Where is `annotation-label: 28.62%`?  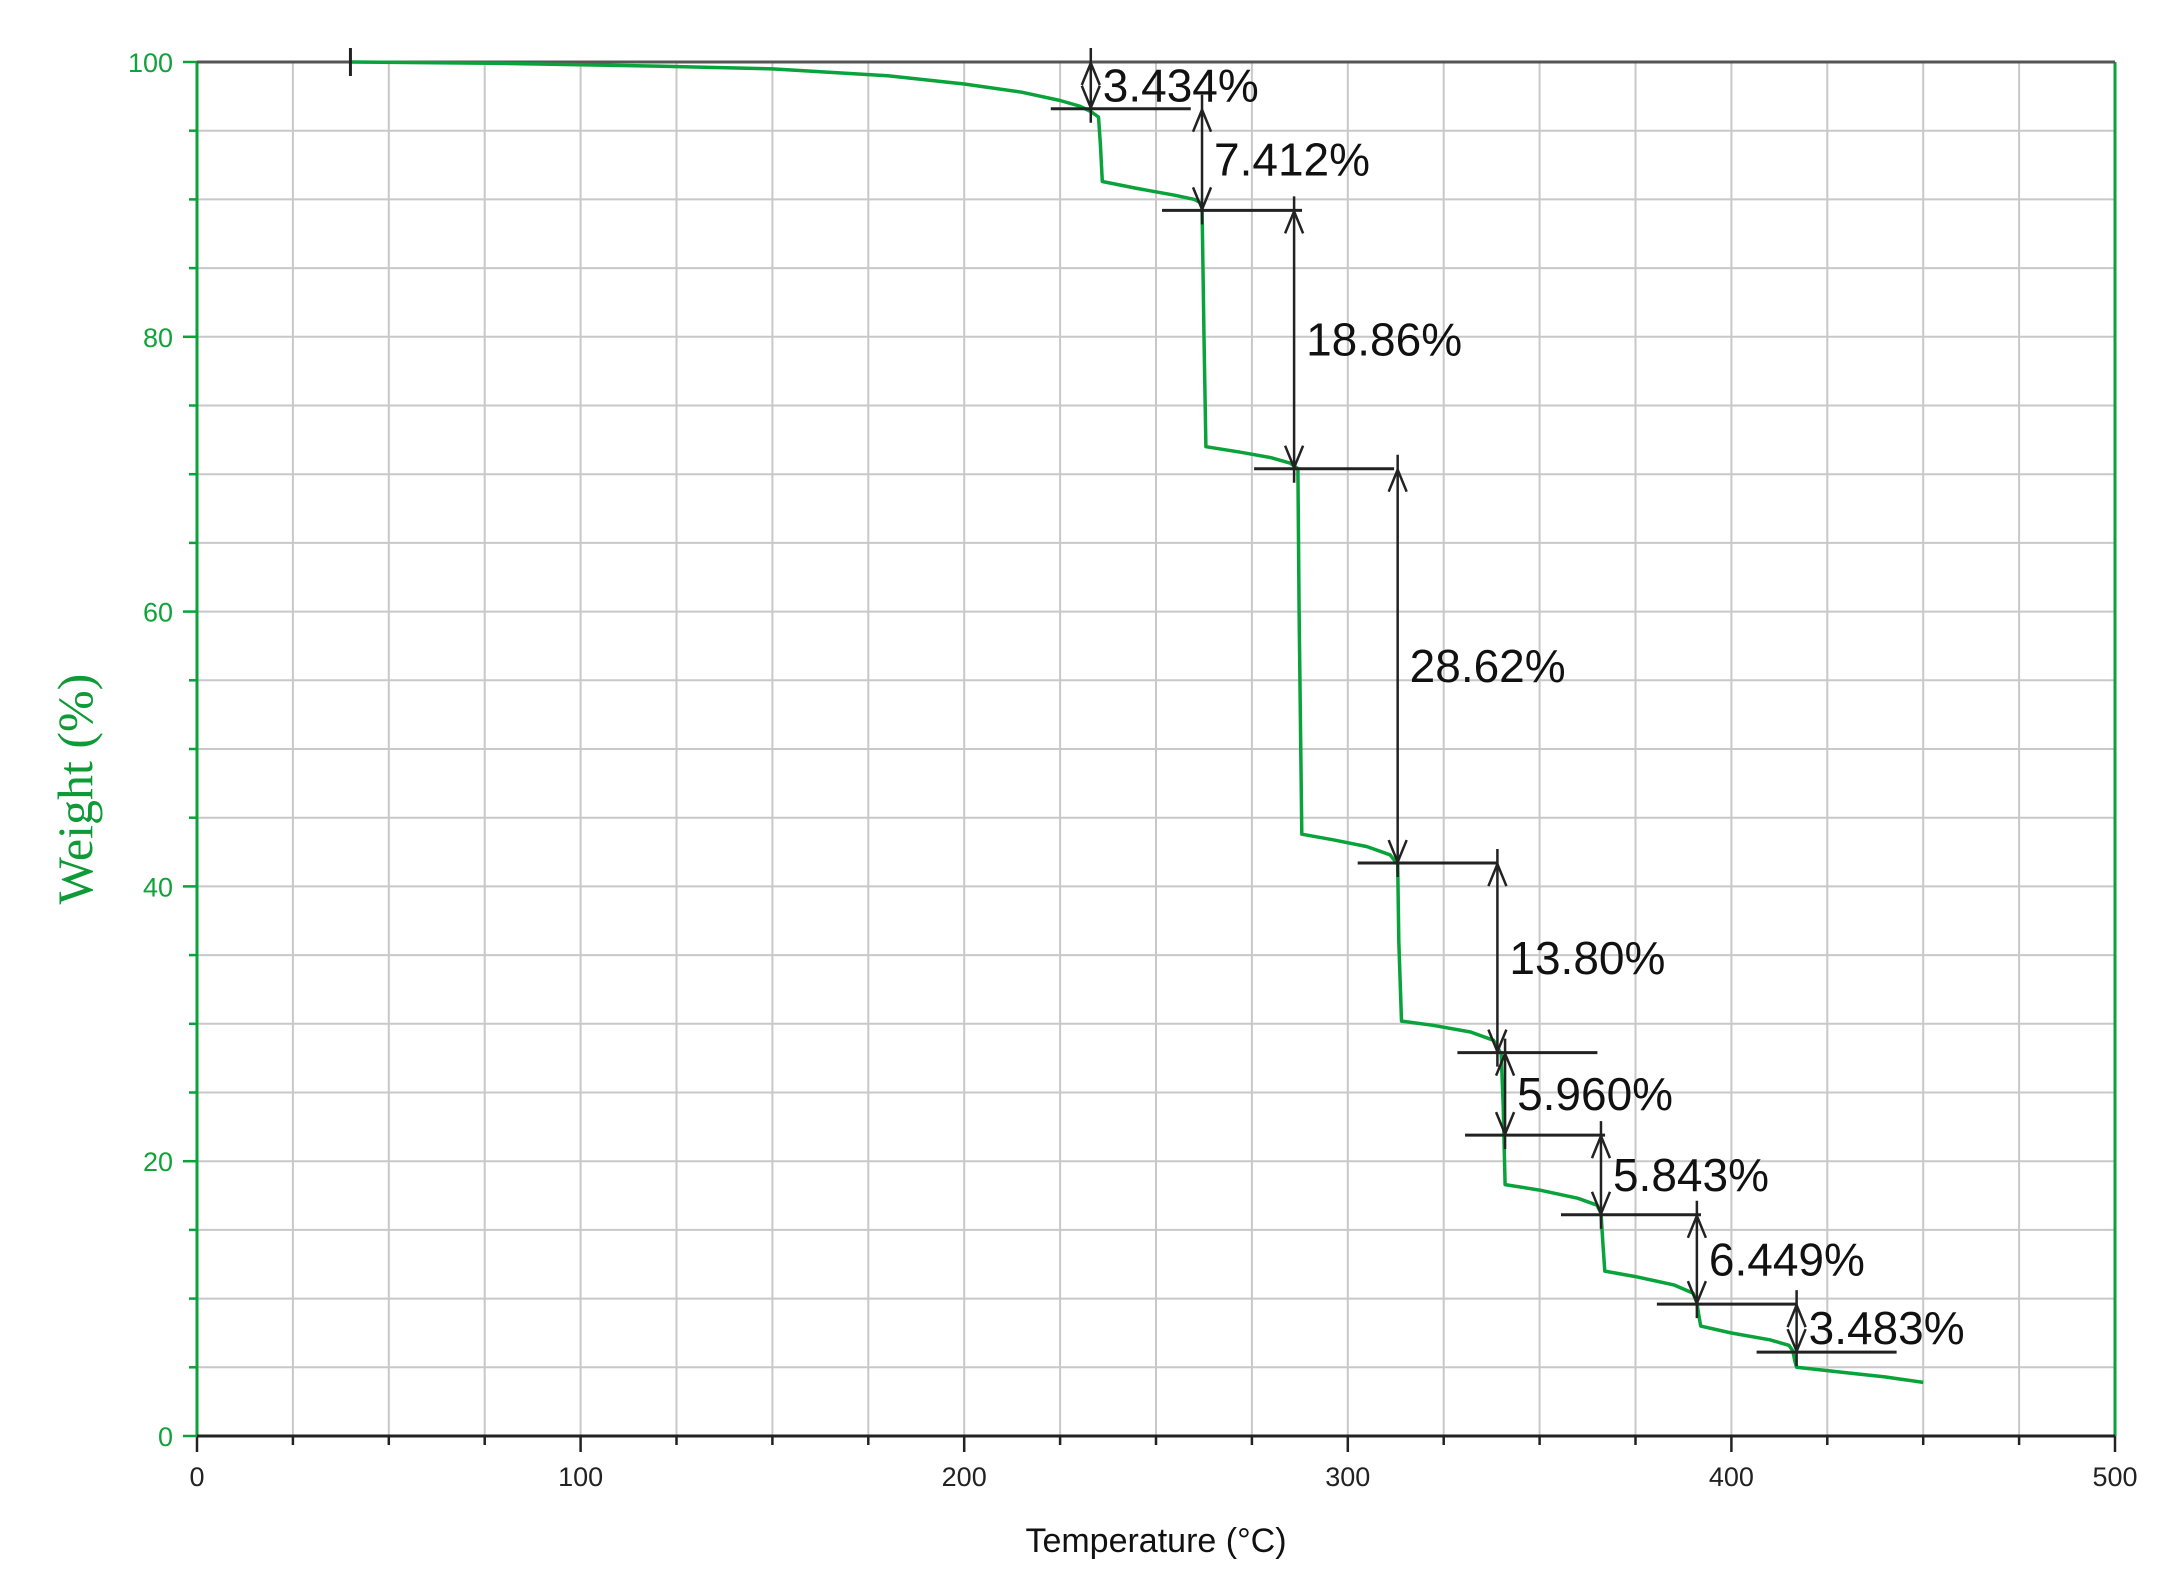
annotation-label: 28.62% is located at coordinates (1488, 666).